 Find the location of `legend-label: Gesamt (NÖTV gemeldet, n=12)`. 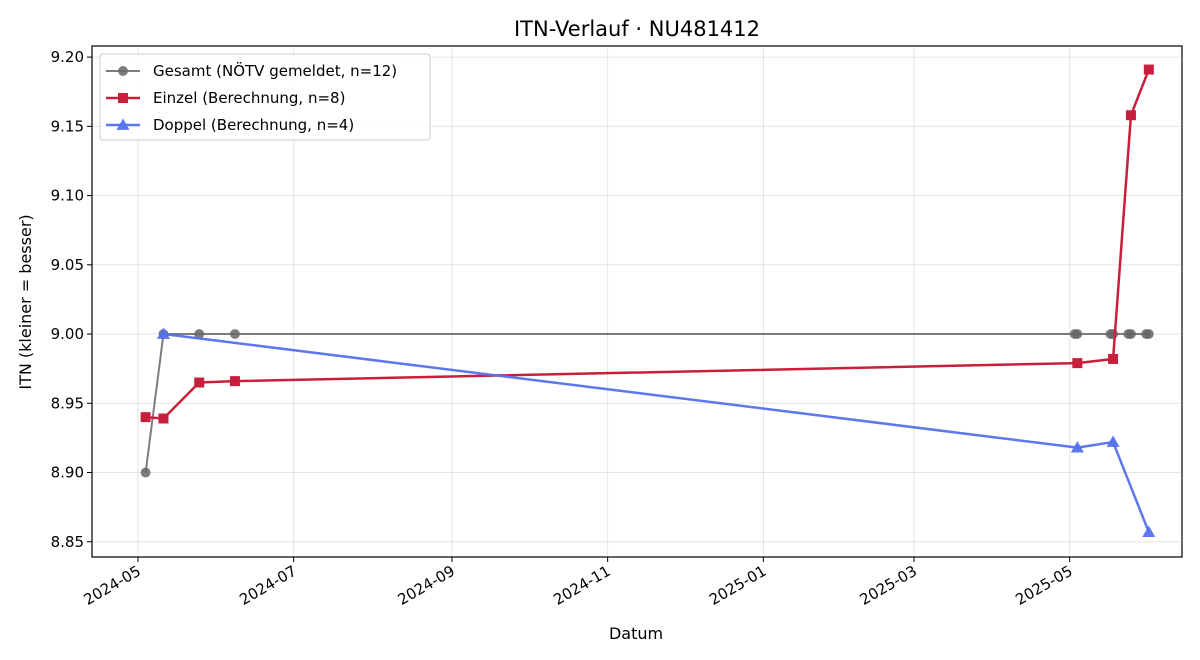

legend-label: Gesamt (NÖTV gemeldet, n=12) is located at coordinates (275, 70).